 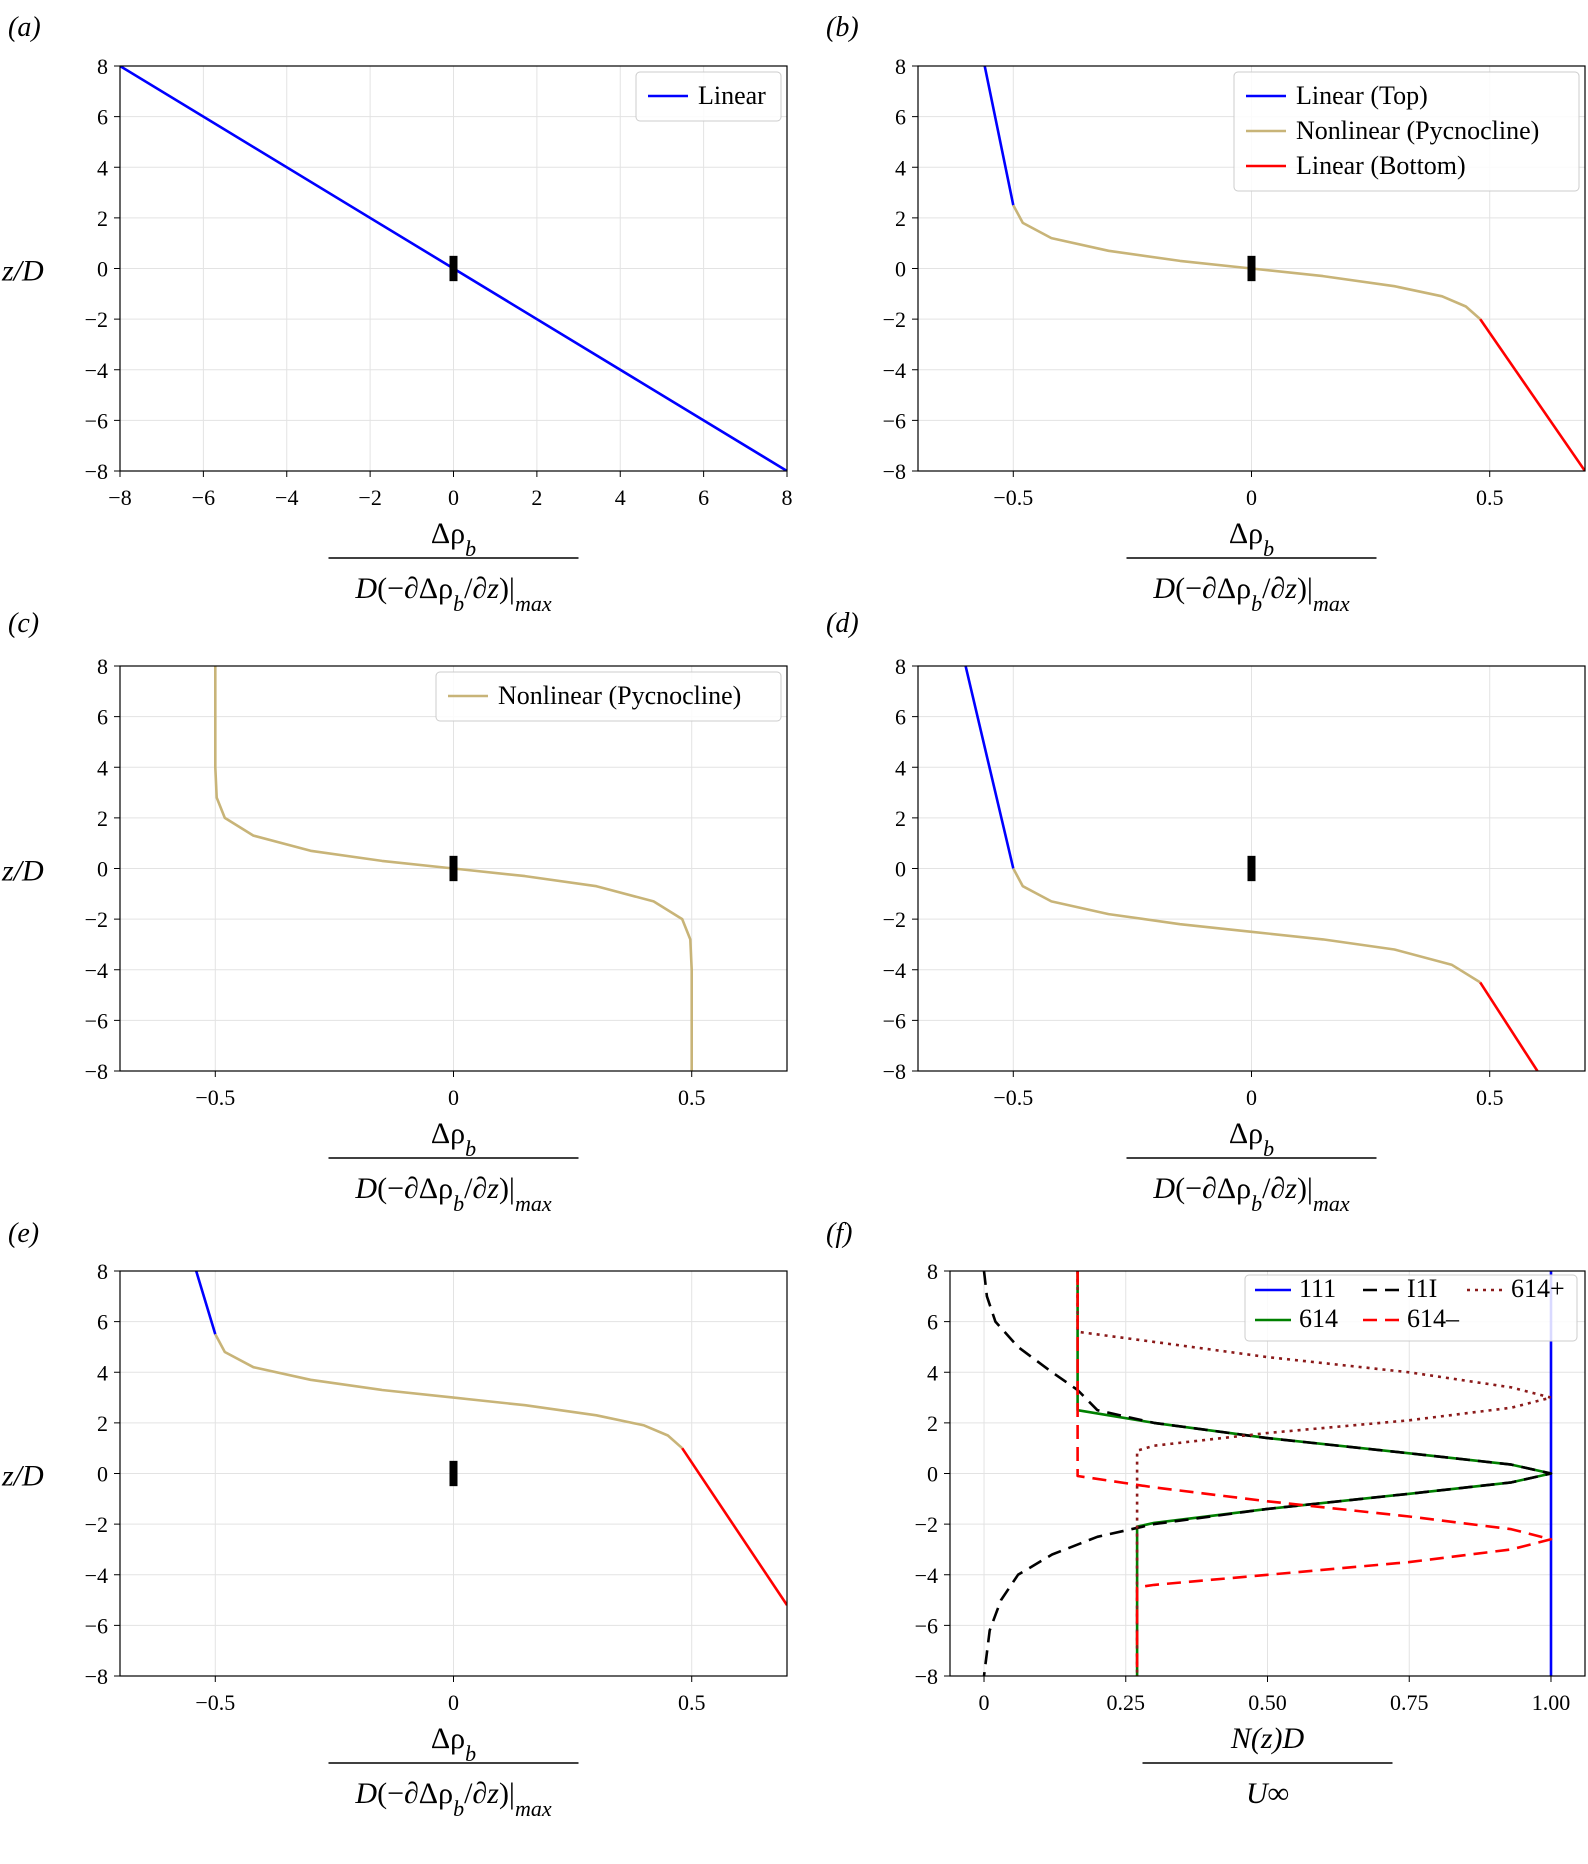 I want to click on x-tick-label: 6, so click(x=703, y=497).